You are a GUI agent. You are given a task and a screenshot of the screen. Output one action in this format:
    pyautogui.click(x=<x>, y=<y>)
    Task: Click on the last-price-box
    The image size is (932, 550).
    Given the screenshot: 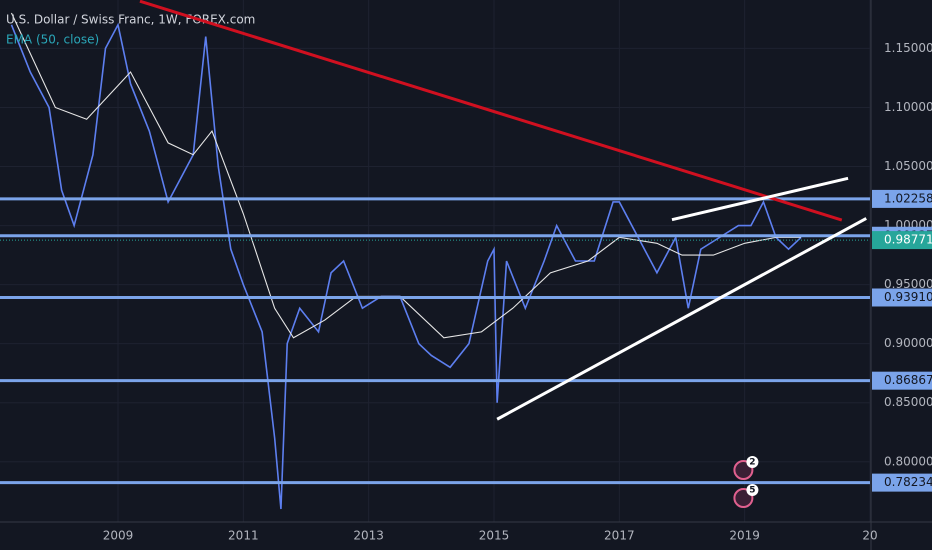 What is the action you would take?
    pyautogui.click(x=902, y=240)
    